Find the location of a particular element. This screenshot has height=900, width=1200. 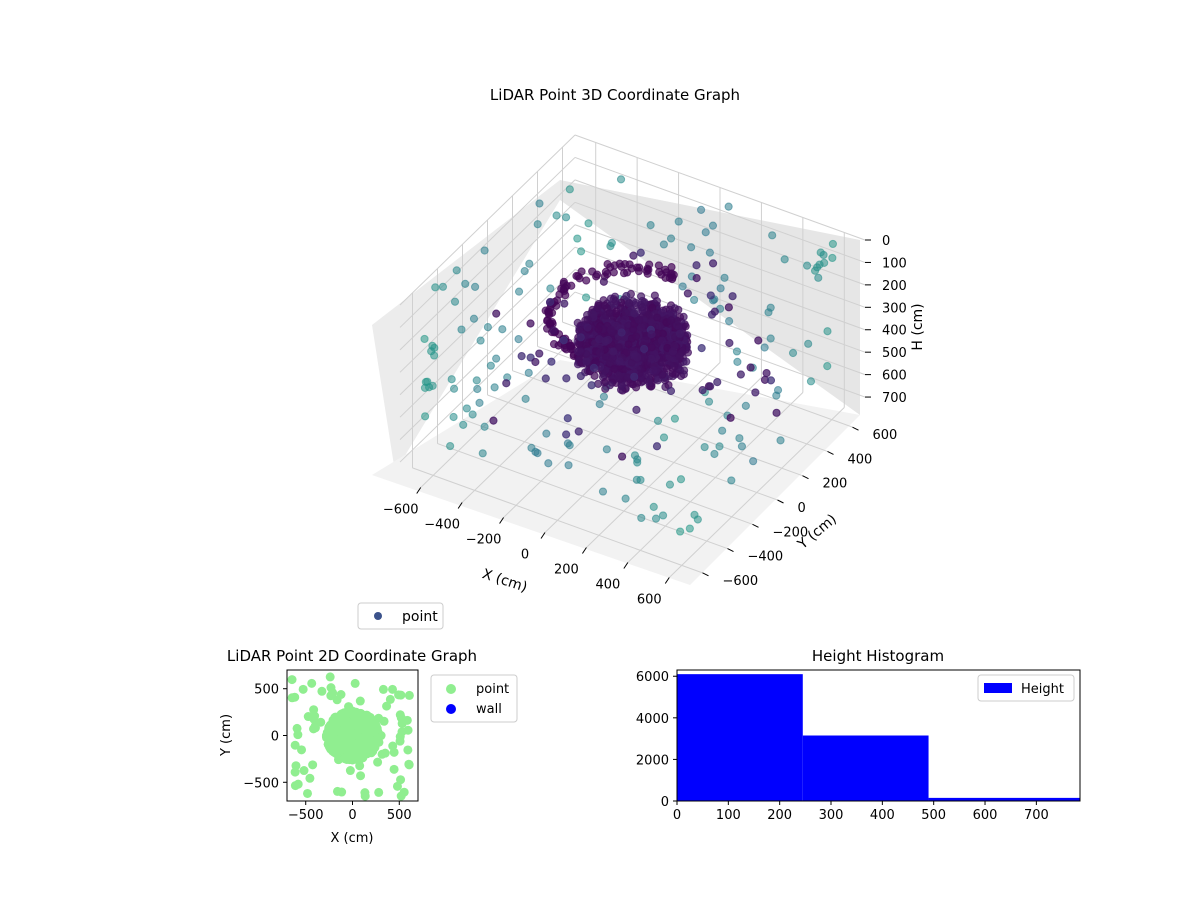

points-2d is located at coordinates (350, 736).